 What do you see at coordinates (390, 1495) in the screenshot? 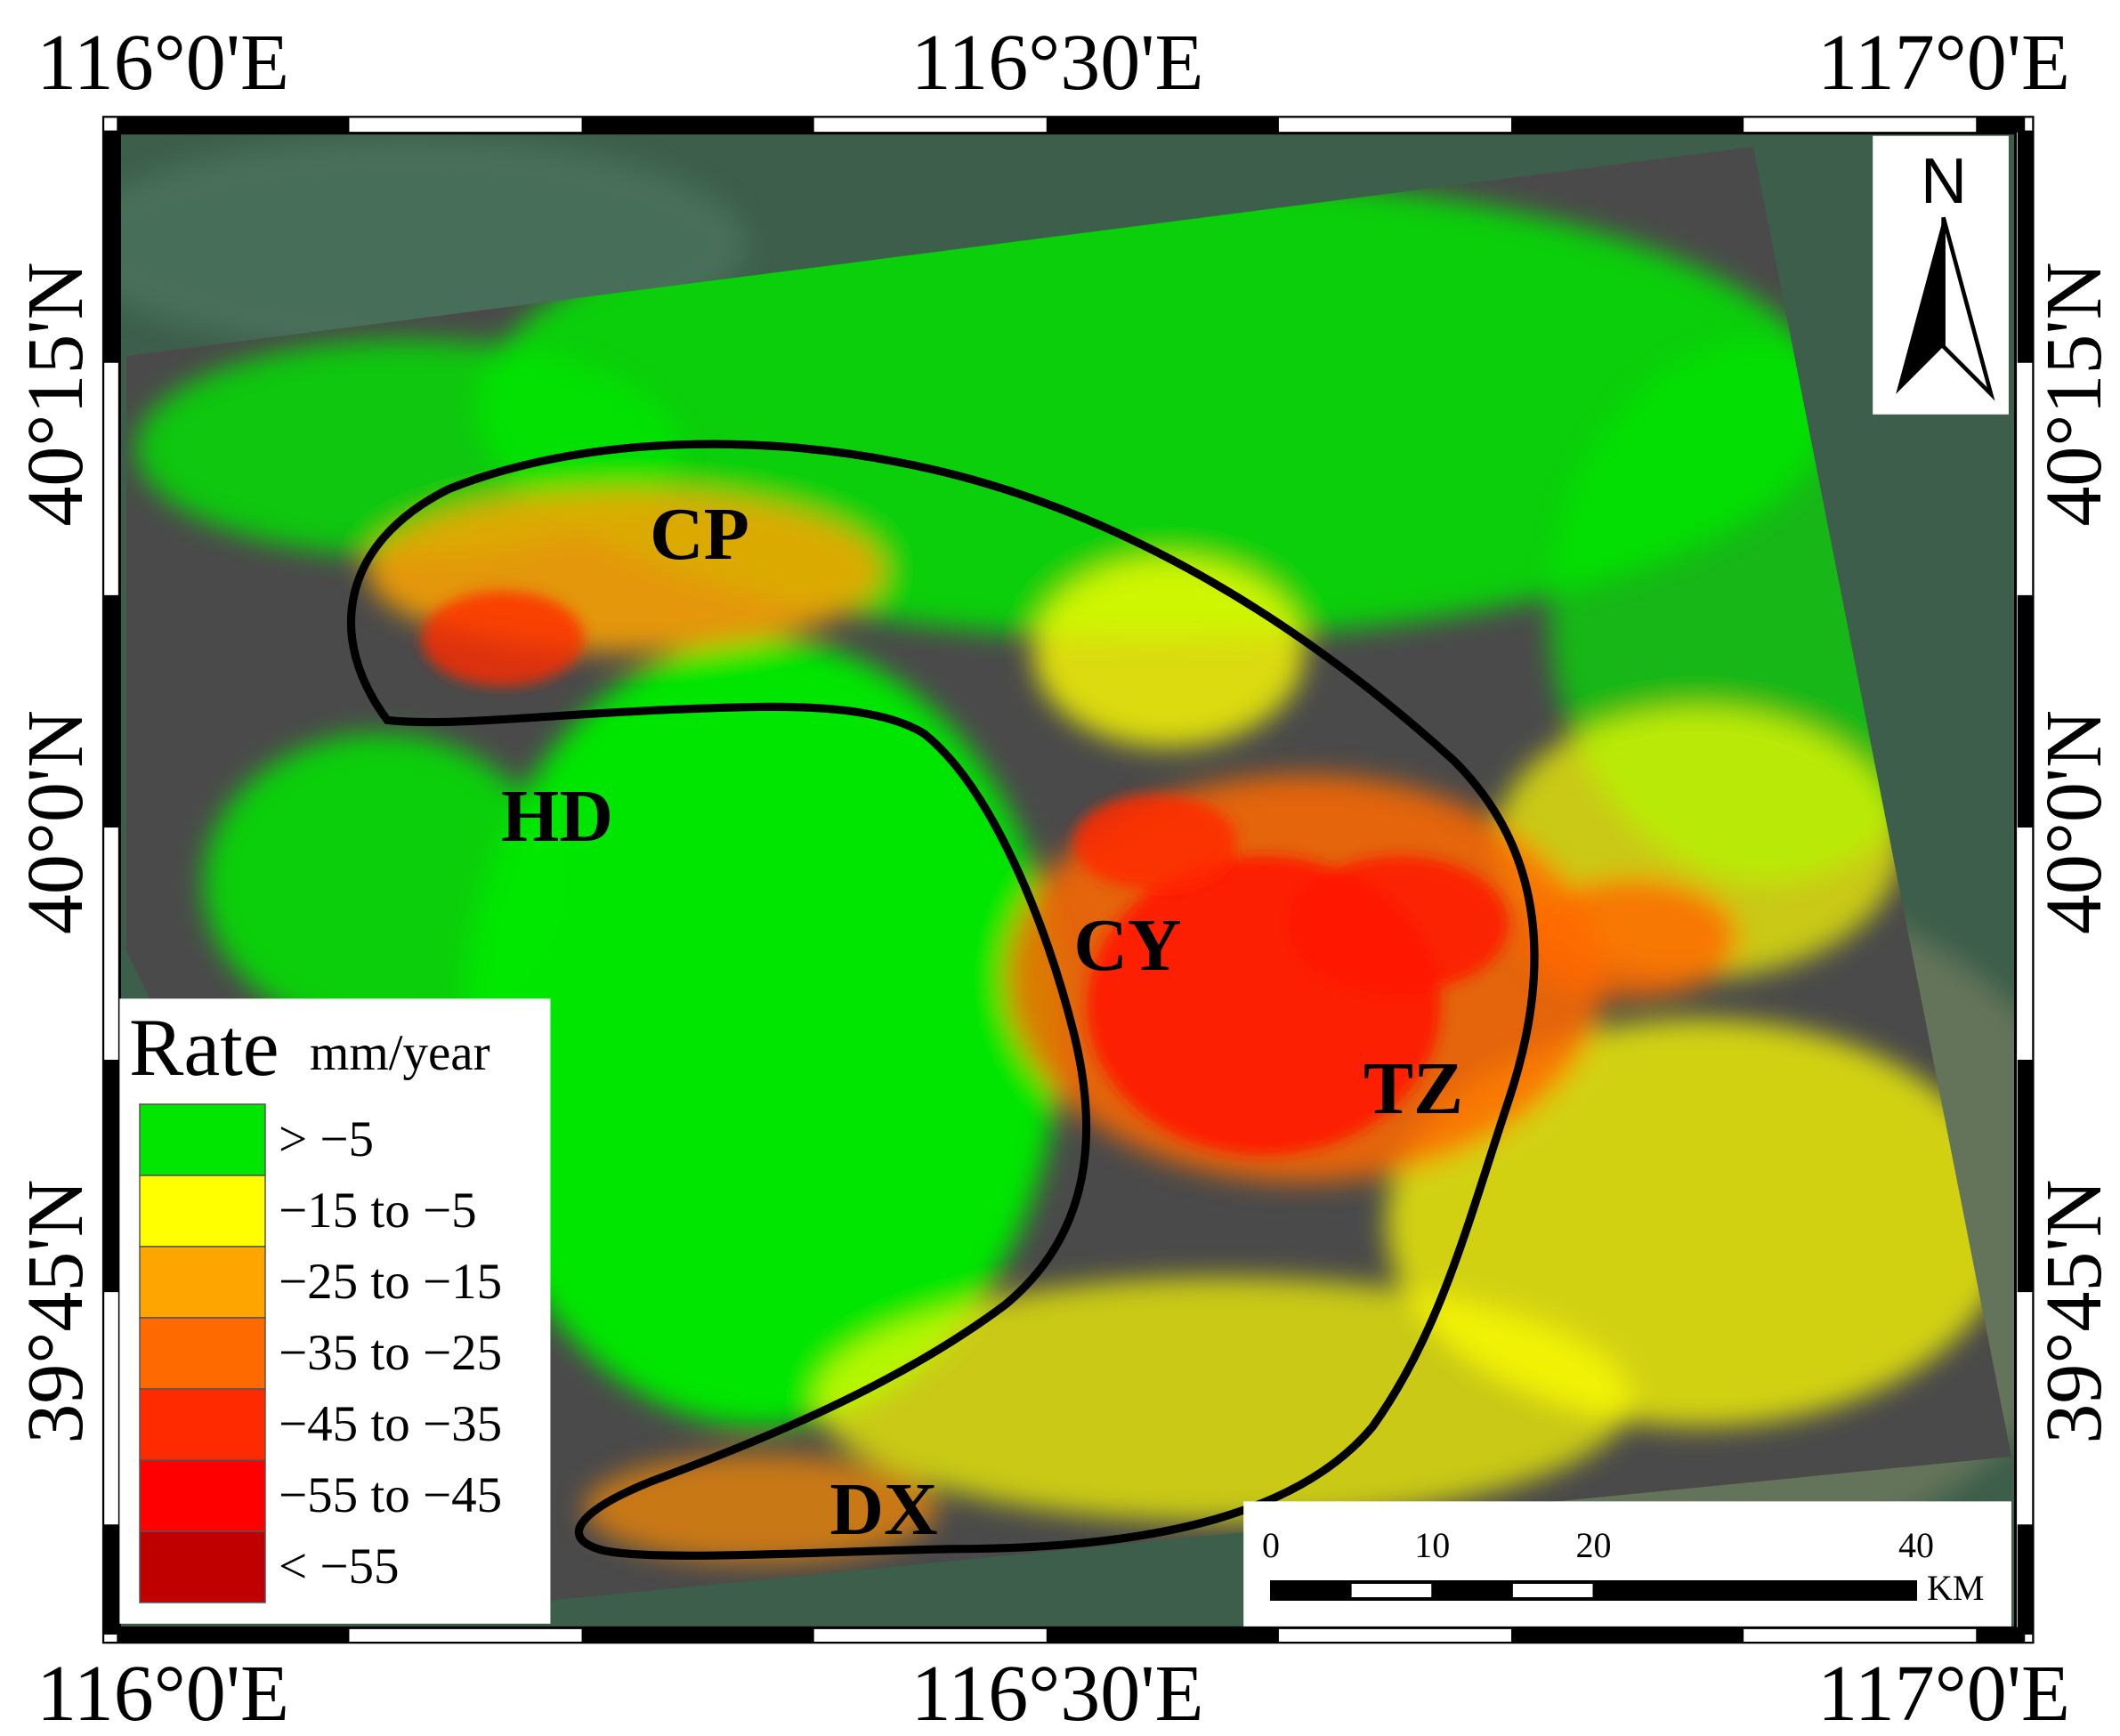
I see `legend-label: −55 to −45` at bounding box center [390, 1495].